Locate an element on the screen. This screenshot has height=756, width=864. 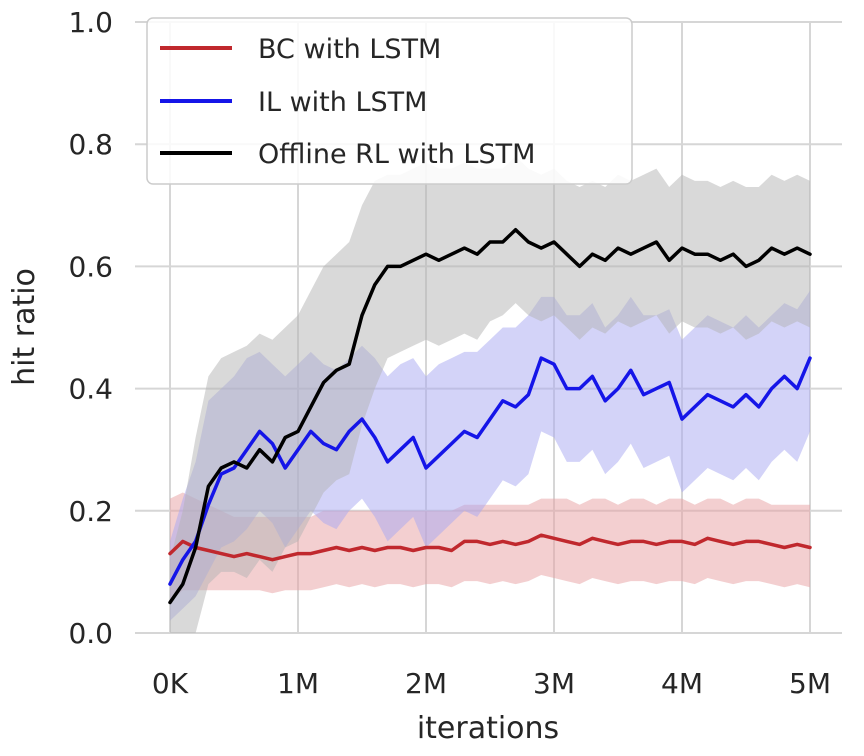
legend-label-il: IL with LSTM is located at coordinates (342, 102).